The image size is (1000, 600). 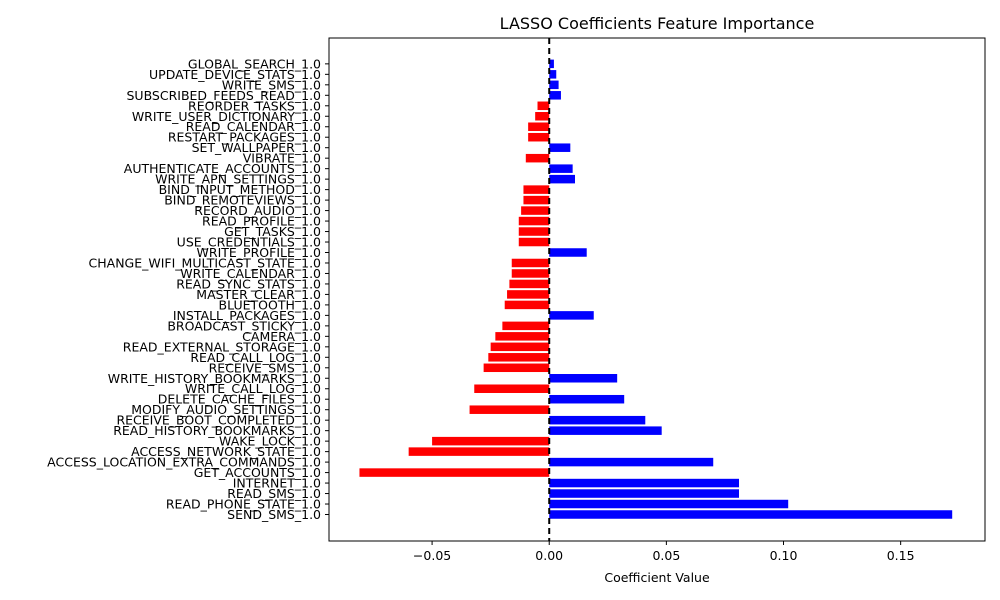 I want to click on bar-write-user-dictionary-1.0, so click(x=542, y=116).